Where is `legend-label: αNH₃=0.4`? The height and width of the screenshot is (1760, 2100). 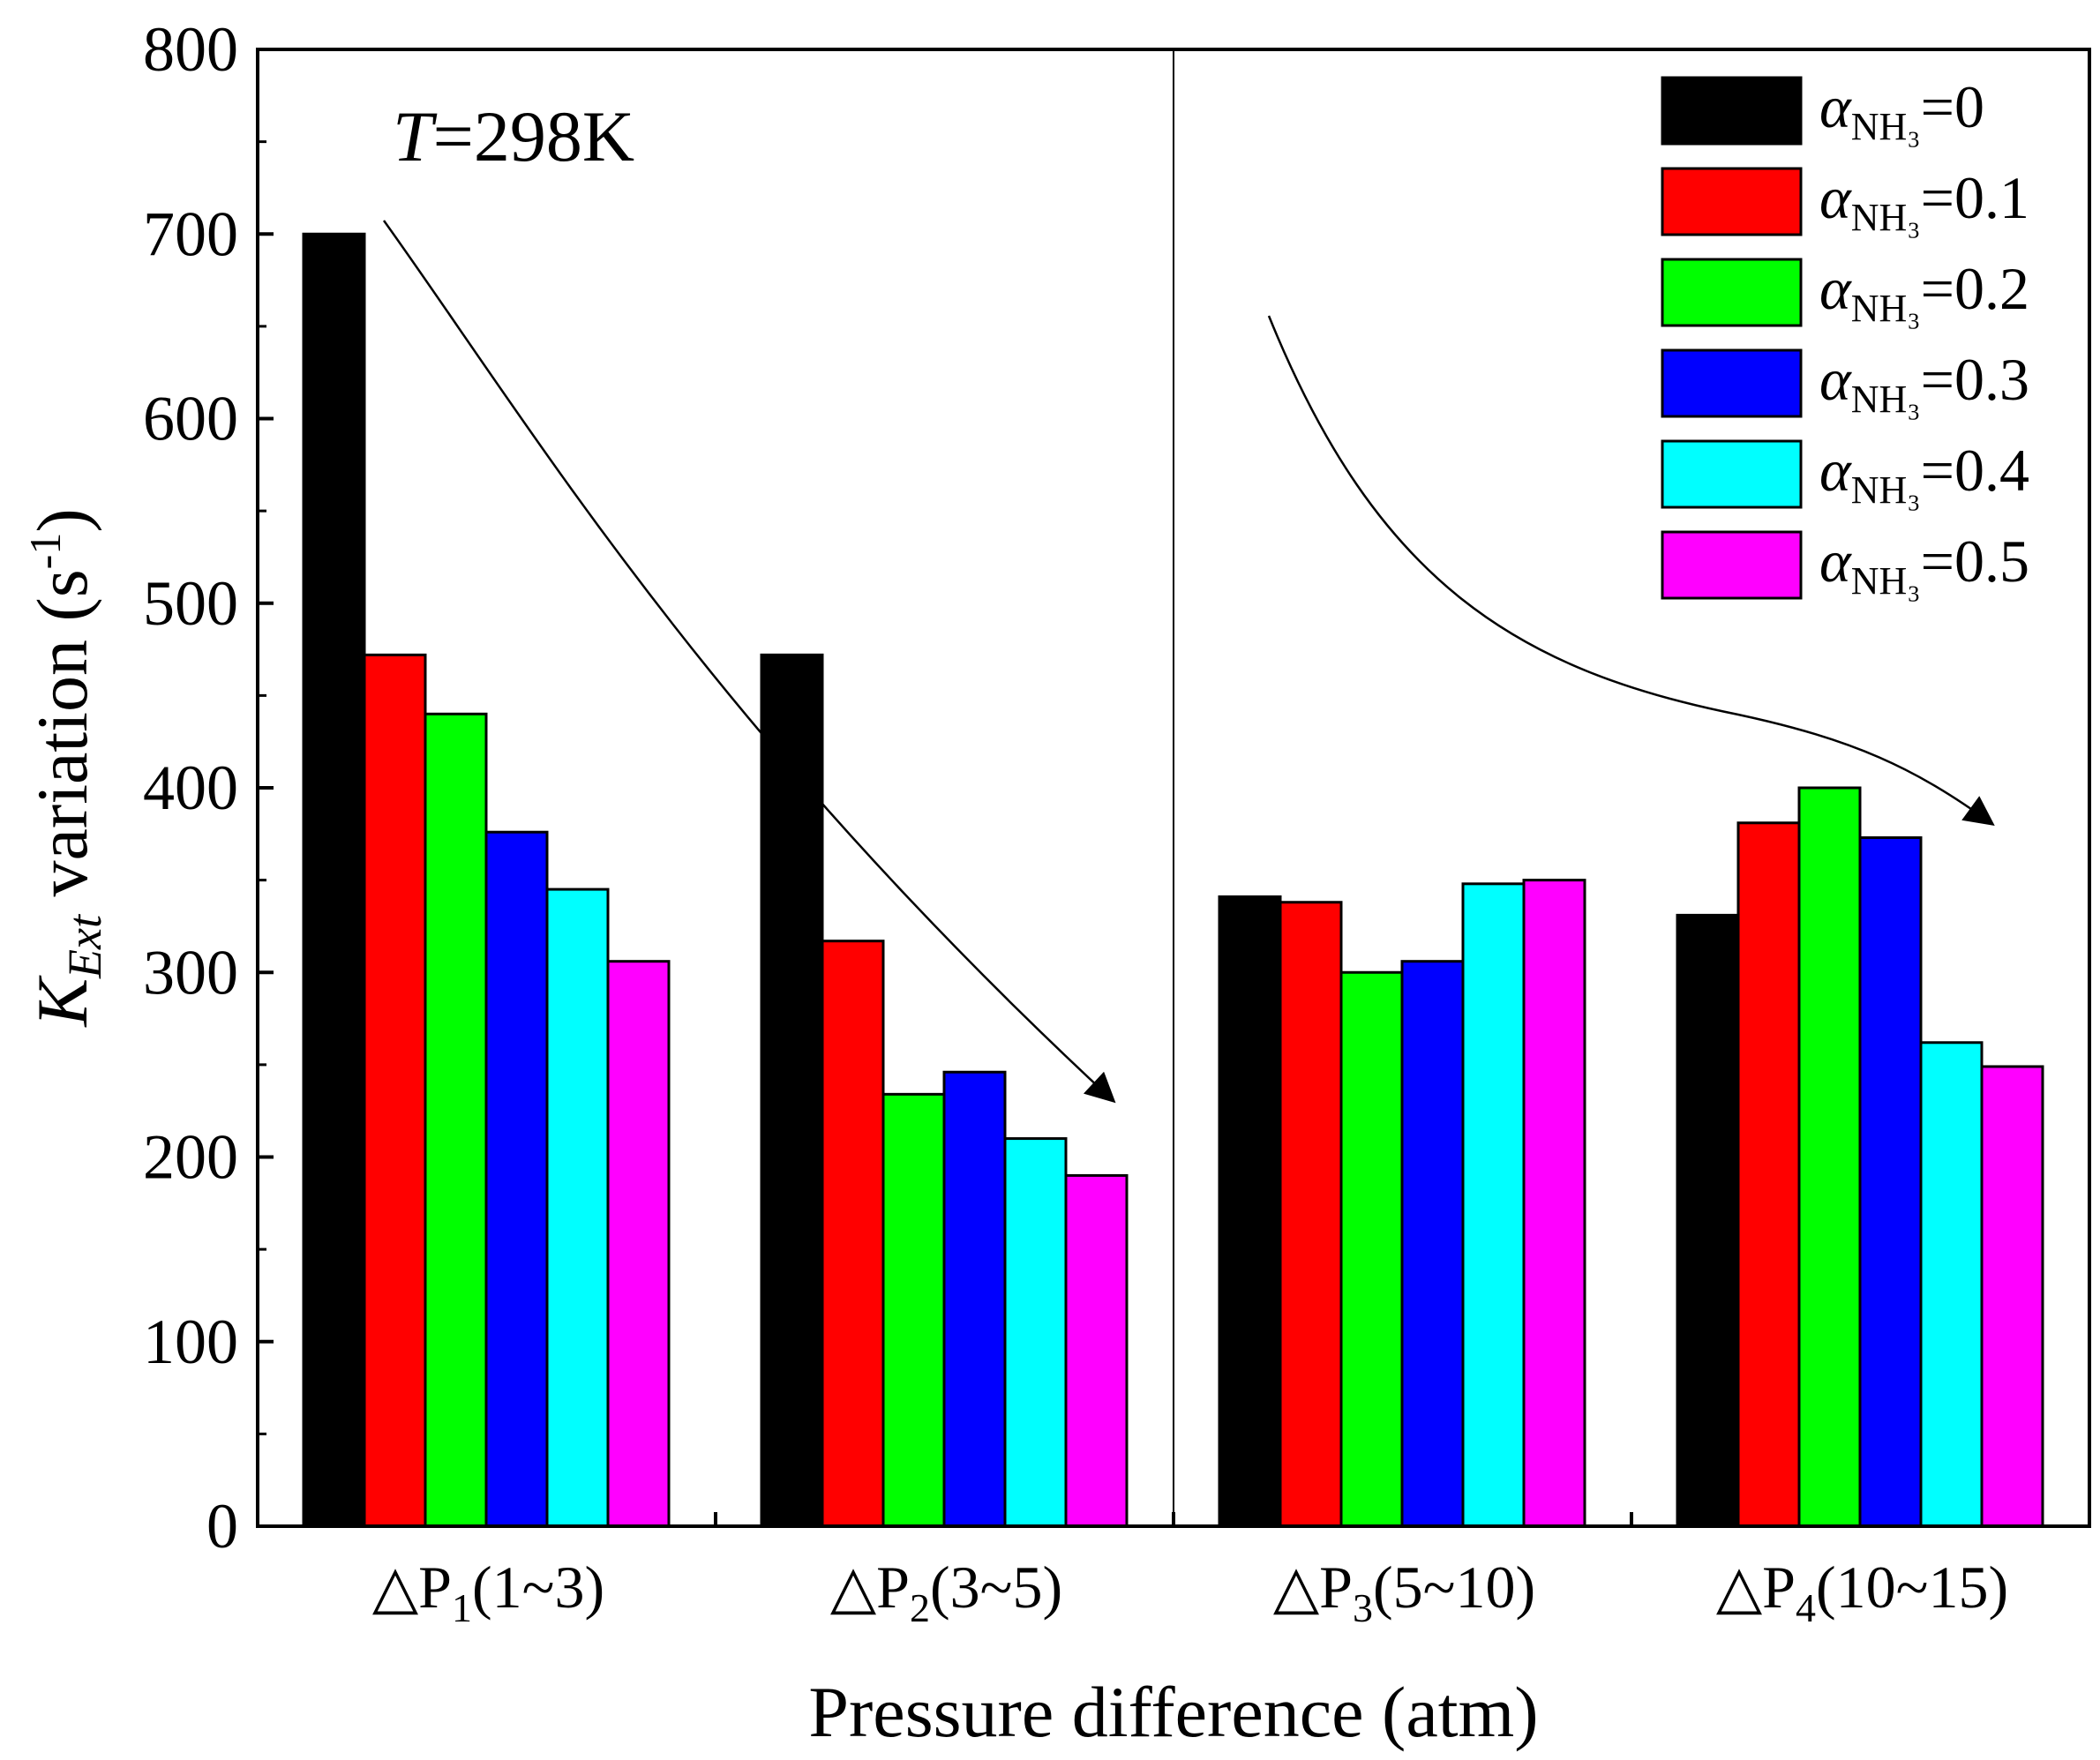 legend-label: αNH₃=0.4 is located at coordinates (1924, 474).